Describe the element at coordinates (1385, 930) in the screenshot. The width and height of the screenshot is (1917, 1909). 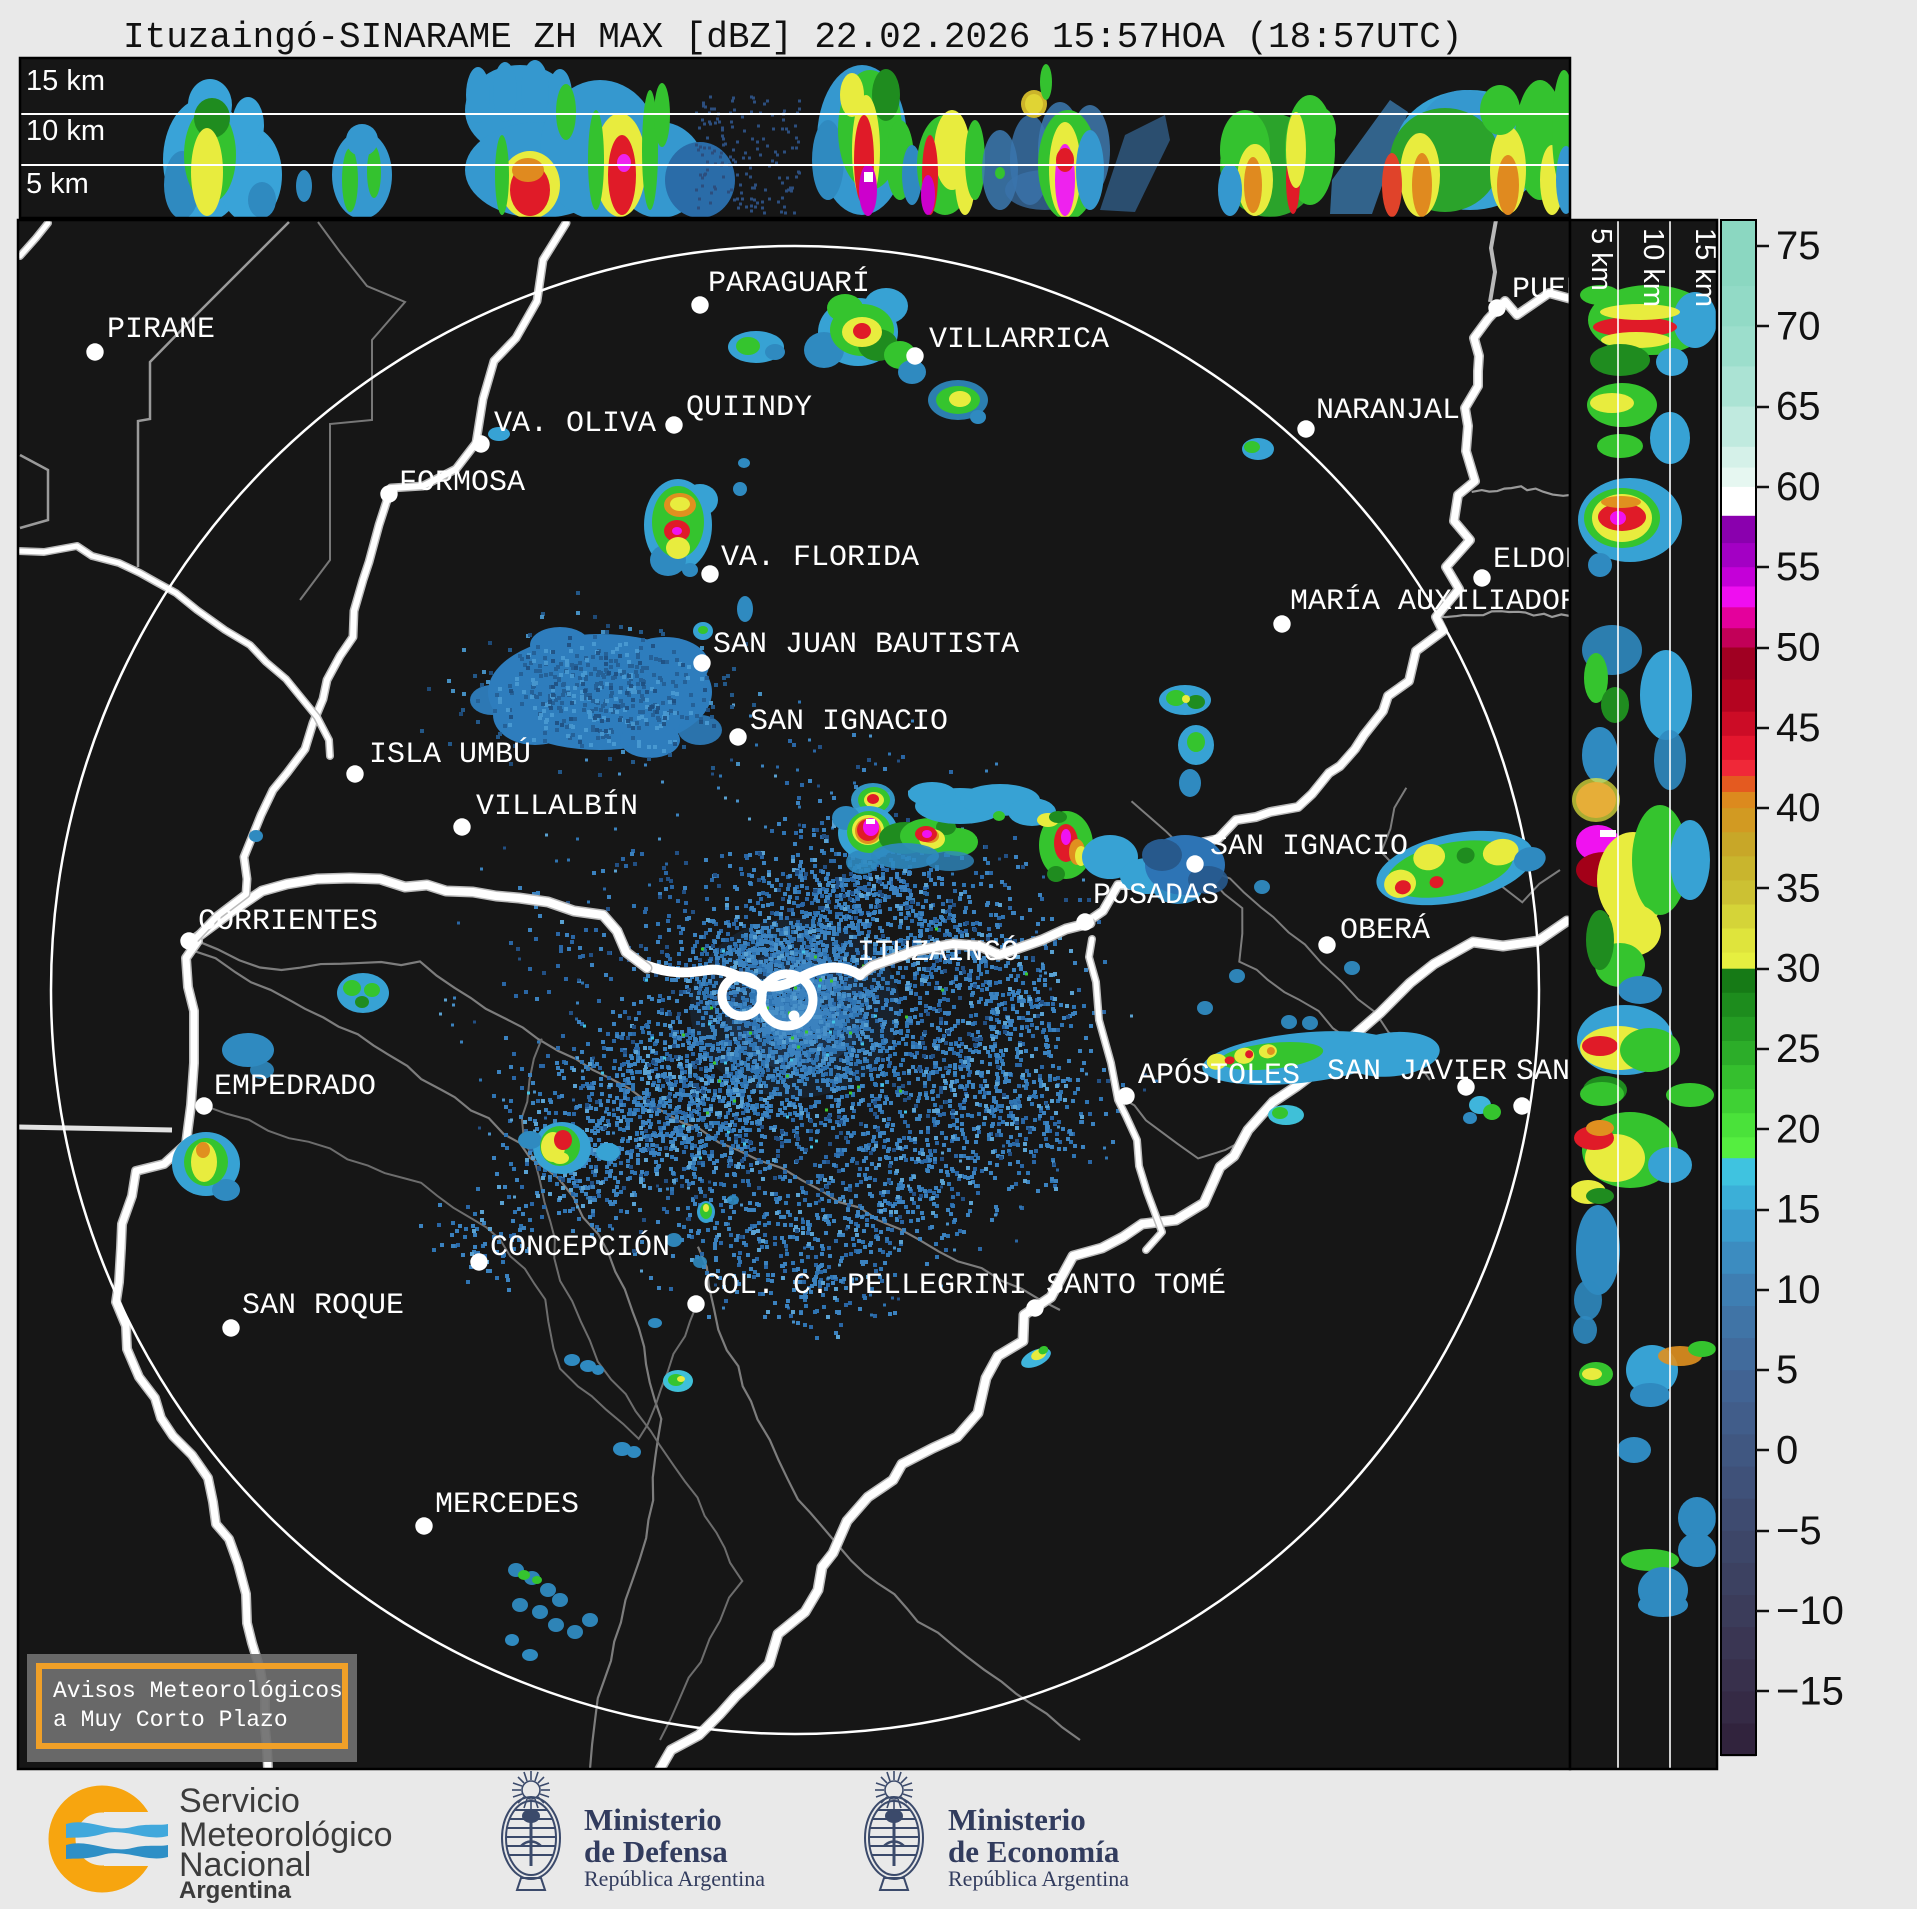
I see `svg-text: OBERÁ` at that location.